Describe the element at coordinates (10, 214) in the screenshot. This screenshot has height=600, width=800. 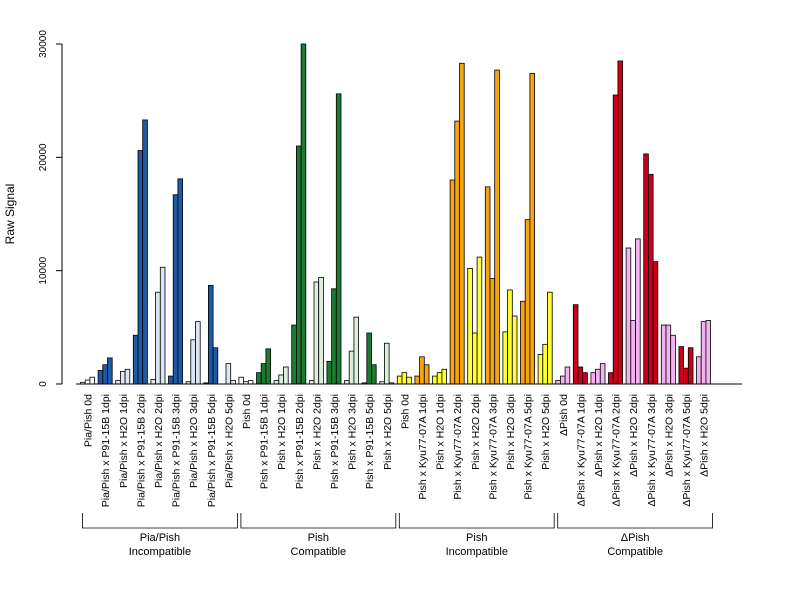
I see `y-axis-label: Raw Signal` at that location.